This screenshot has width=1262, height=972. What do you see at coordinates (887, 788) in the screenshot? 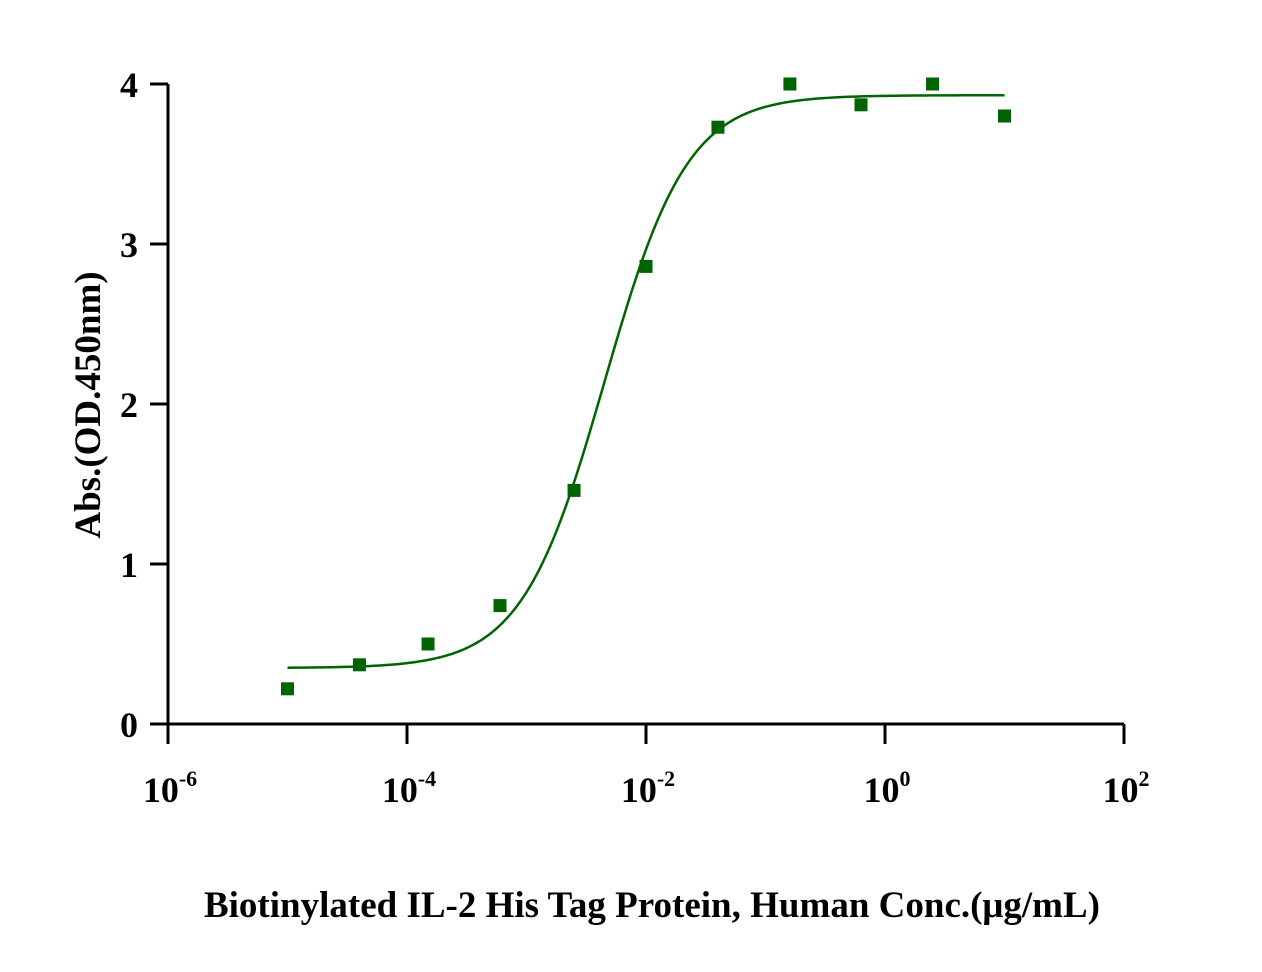
I see `x-tick-label: 10⁰` at bounding box center [887, 788].